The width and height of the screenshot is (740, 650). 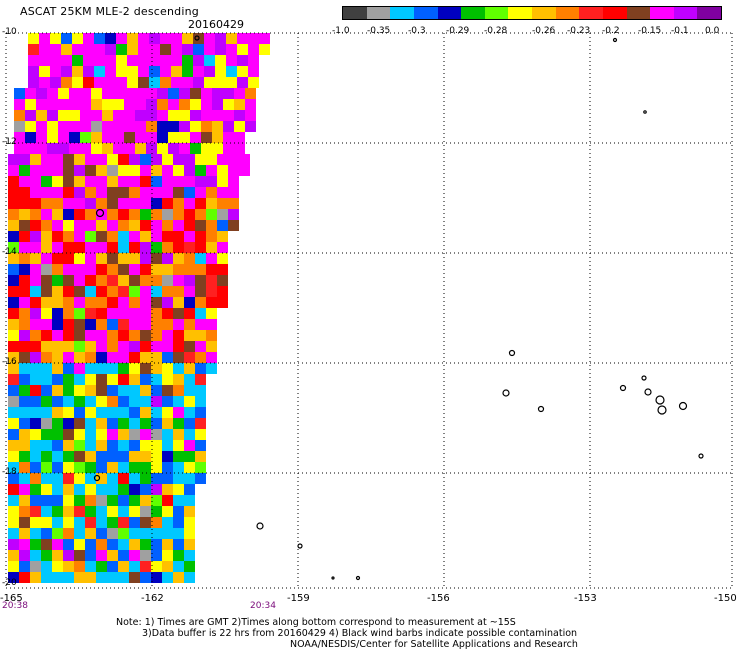 I want to click on colorbar-swatch, so click(x=638, y=13).